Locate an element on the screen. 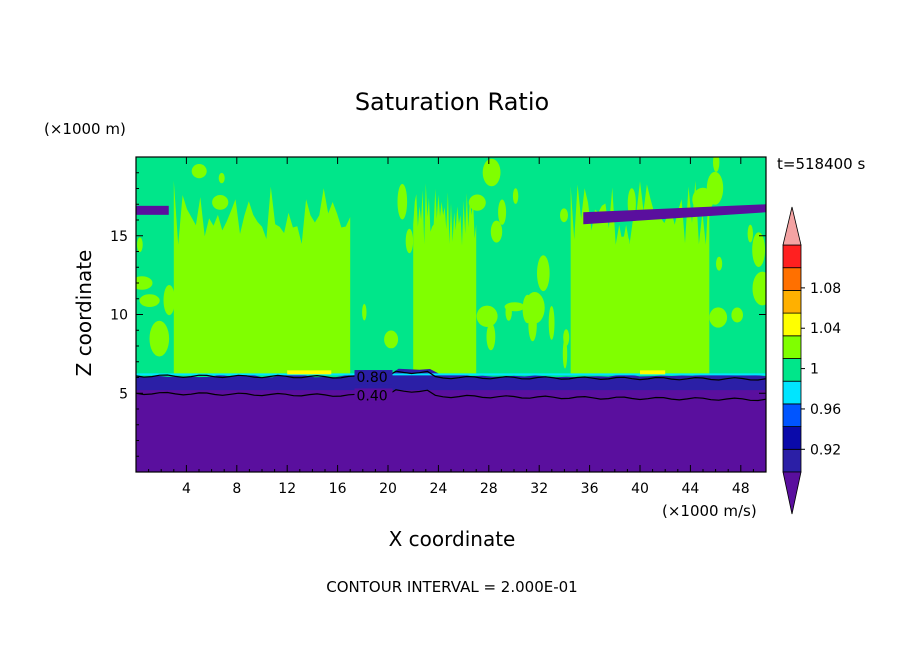 The image size is (904, 654). x-tick-label: 16 is located at coordinates (338, 489).